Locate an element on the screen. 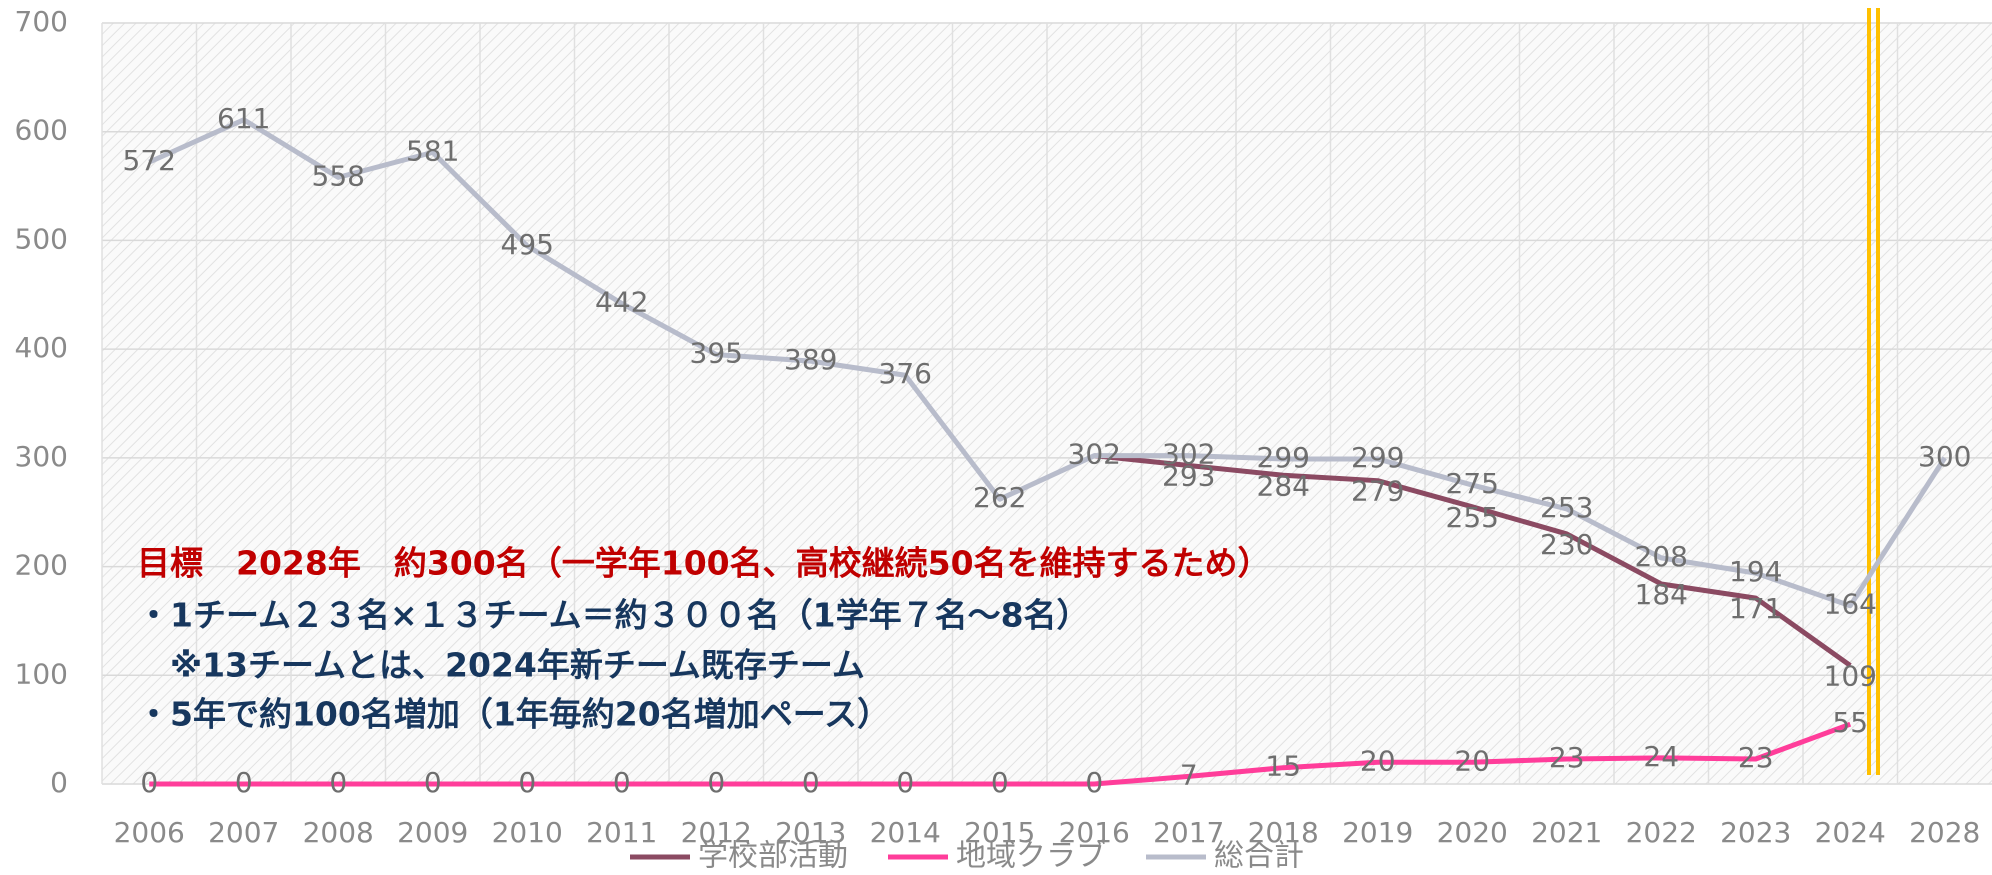 The height and width of the screenshot is (875, 1992). annotation: ・5年で約100名増加（1年毎約20名増加ペース） is located at coordinates (513, 714).